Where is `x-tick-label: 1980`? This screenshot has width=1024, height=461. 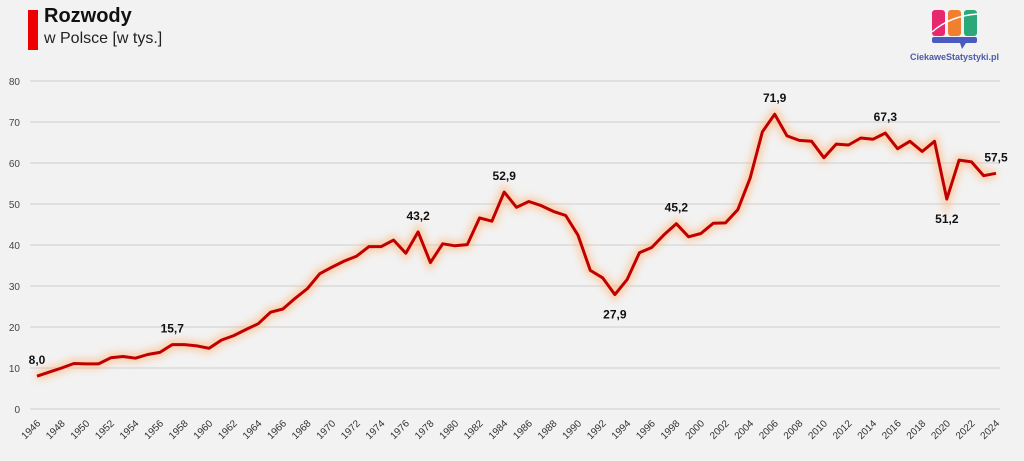
x-tick-label: 1980 is located at coordinates (450, 430).